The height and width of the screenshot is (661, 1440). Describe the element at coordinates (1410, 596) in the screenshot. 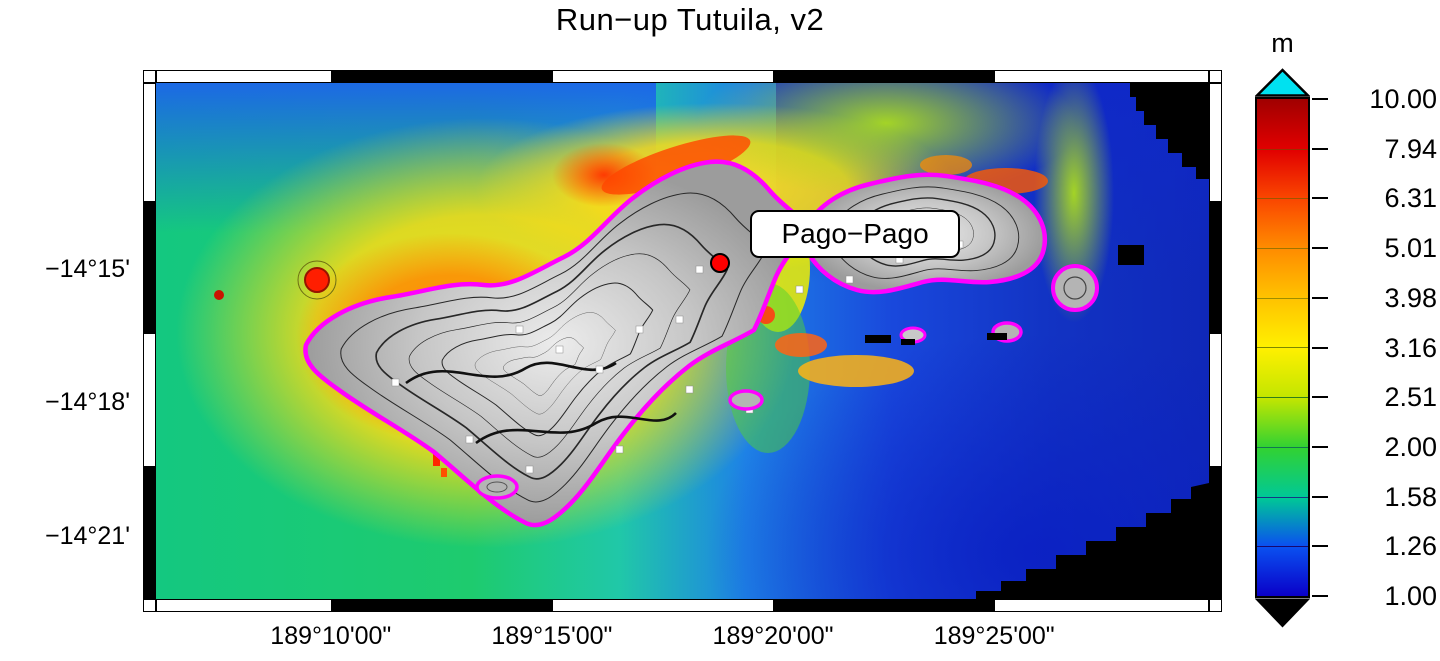

I see `colorbar-tick-value: 1.00` at that location.